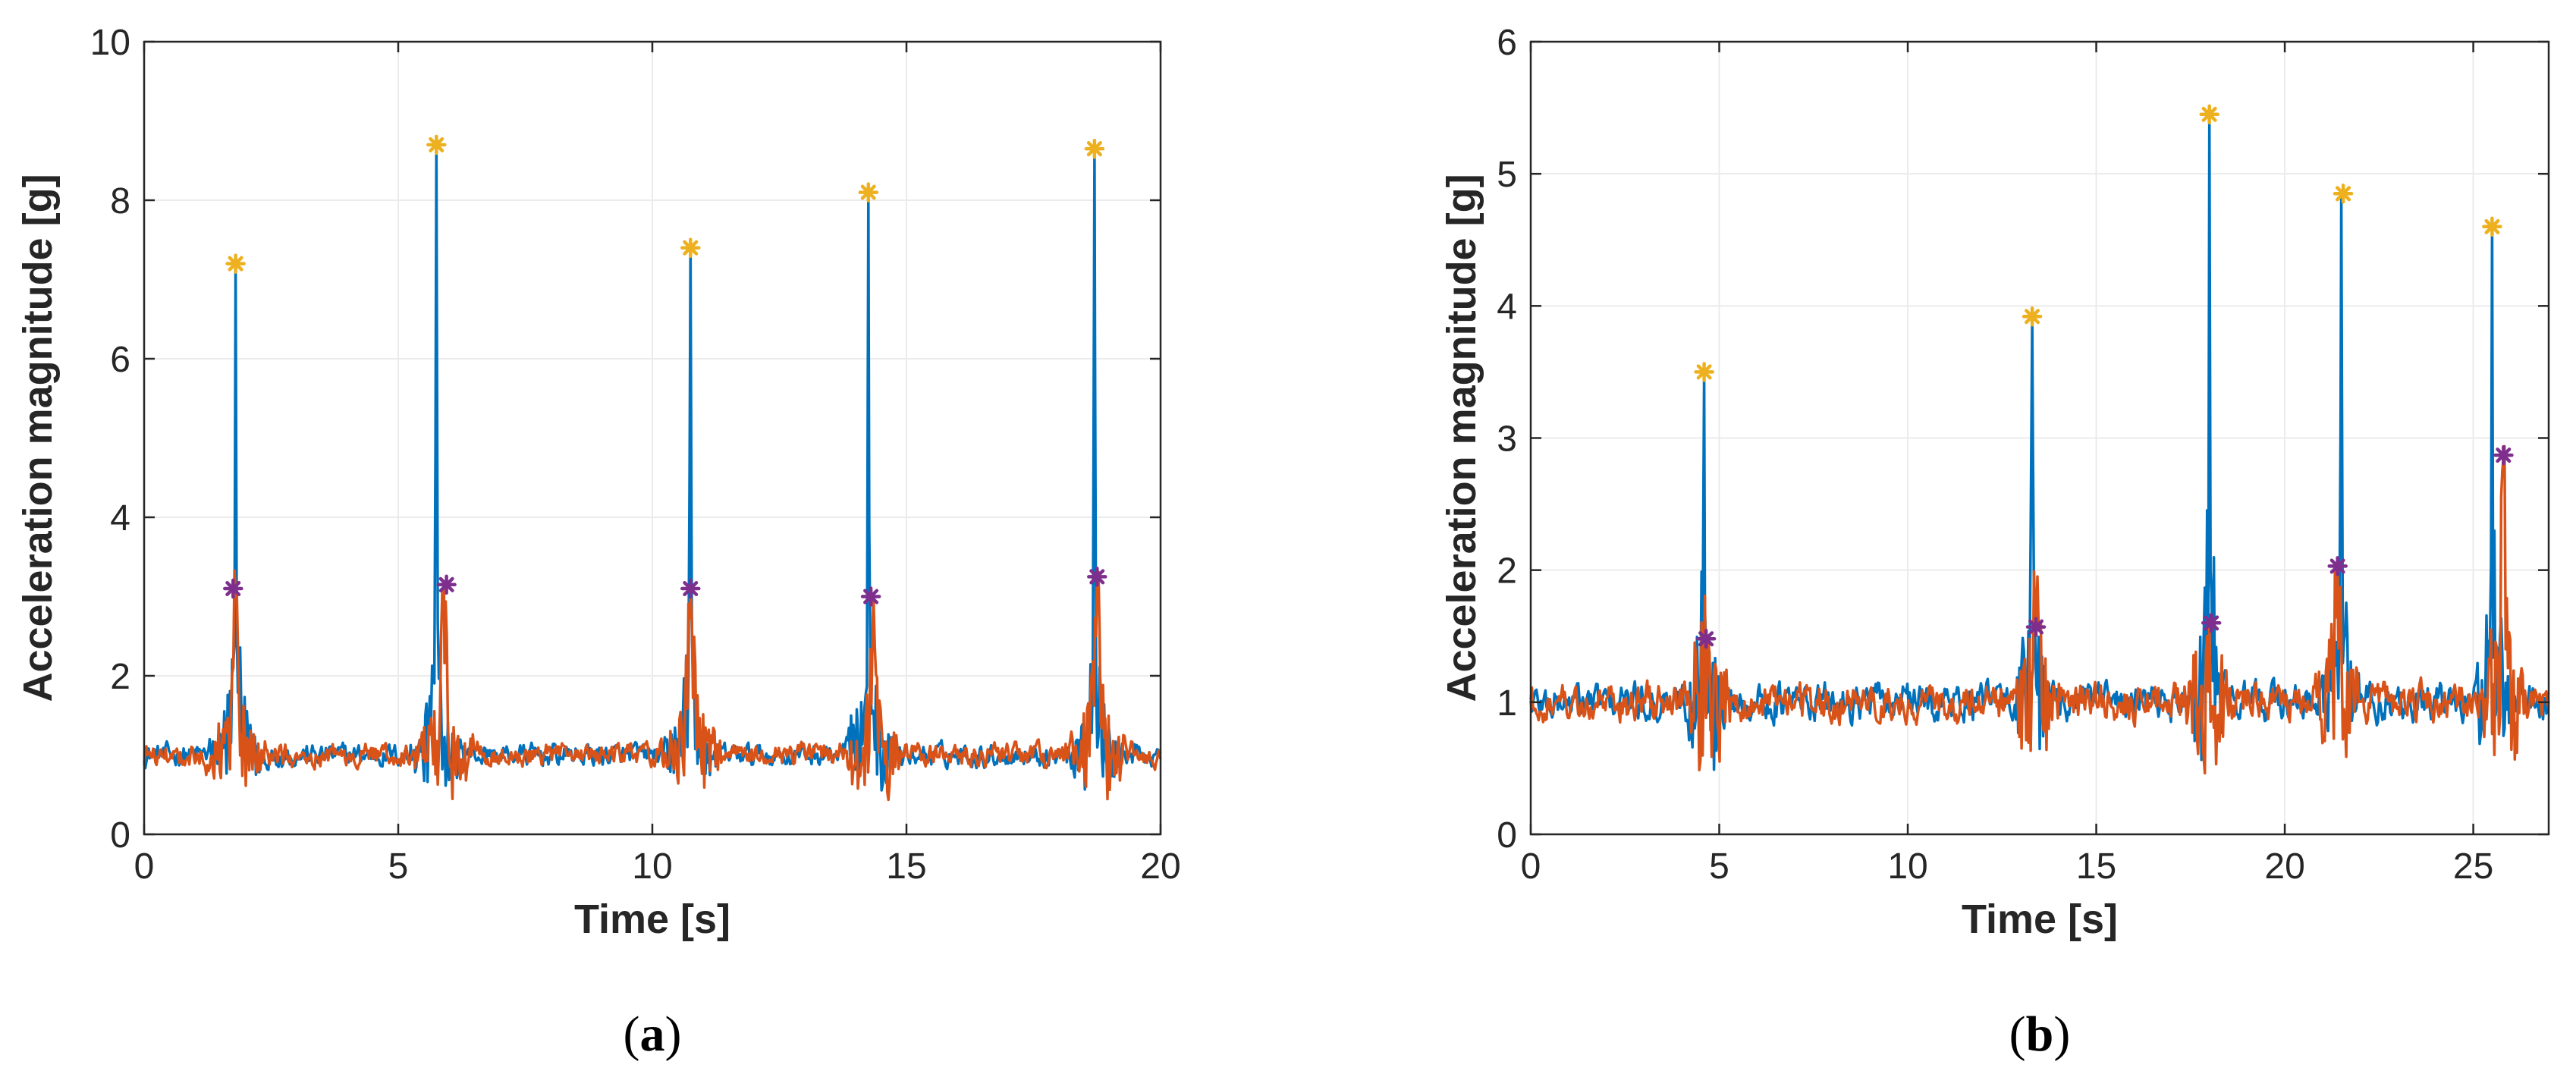  What do you see at coordinates (652, 685) in the screenshot?
I see `series-line-orange` at bounding box center [652, 685].